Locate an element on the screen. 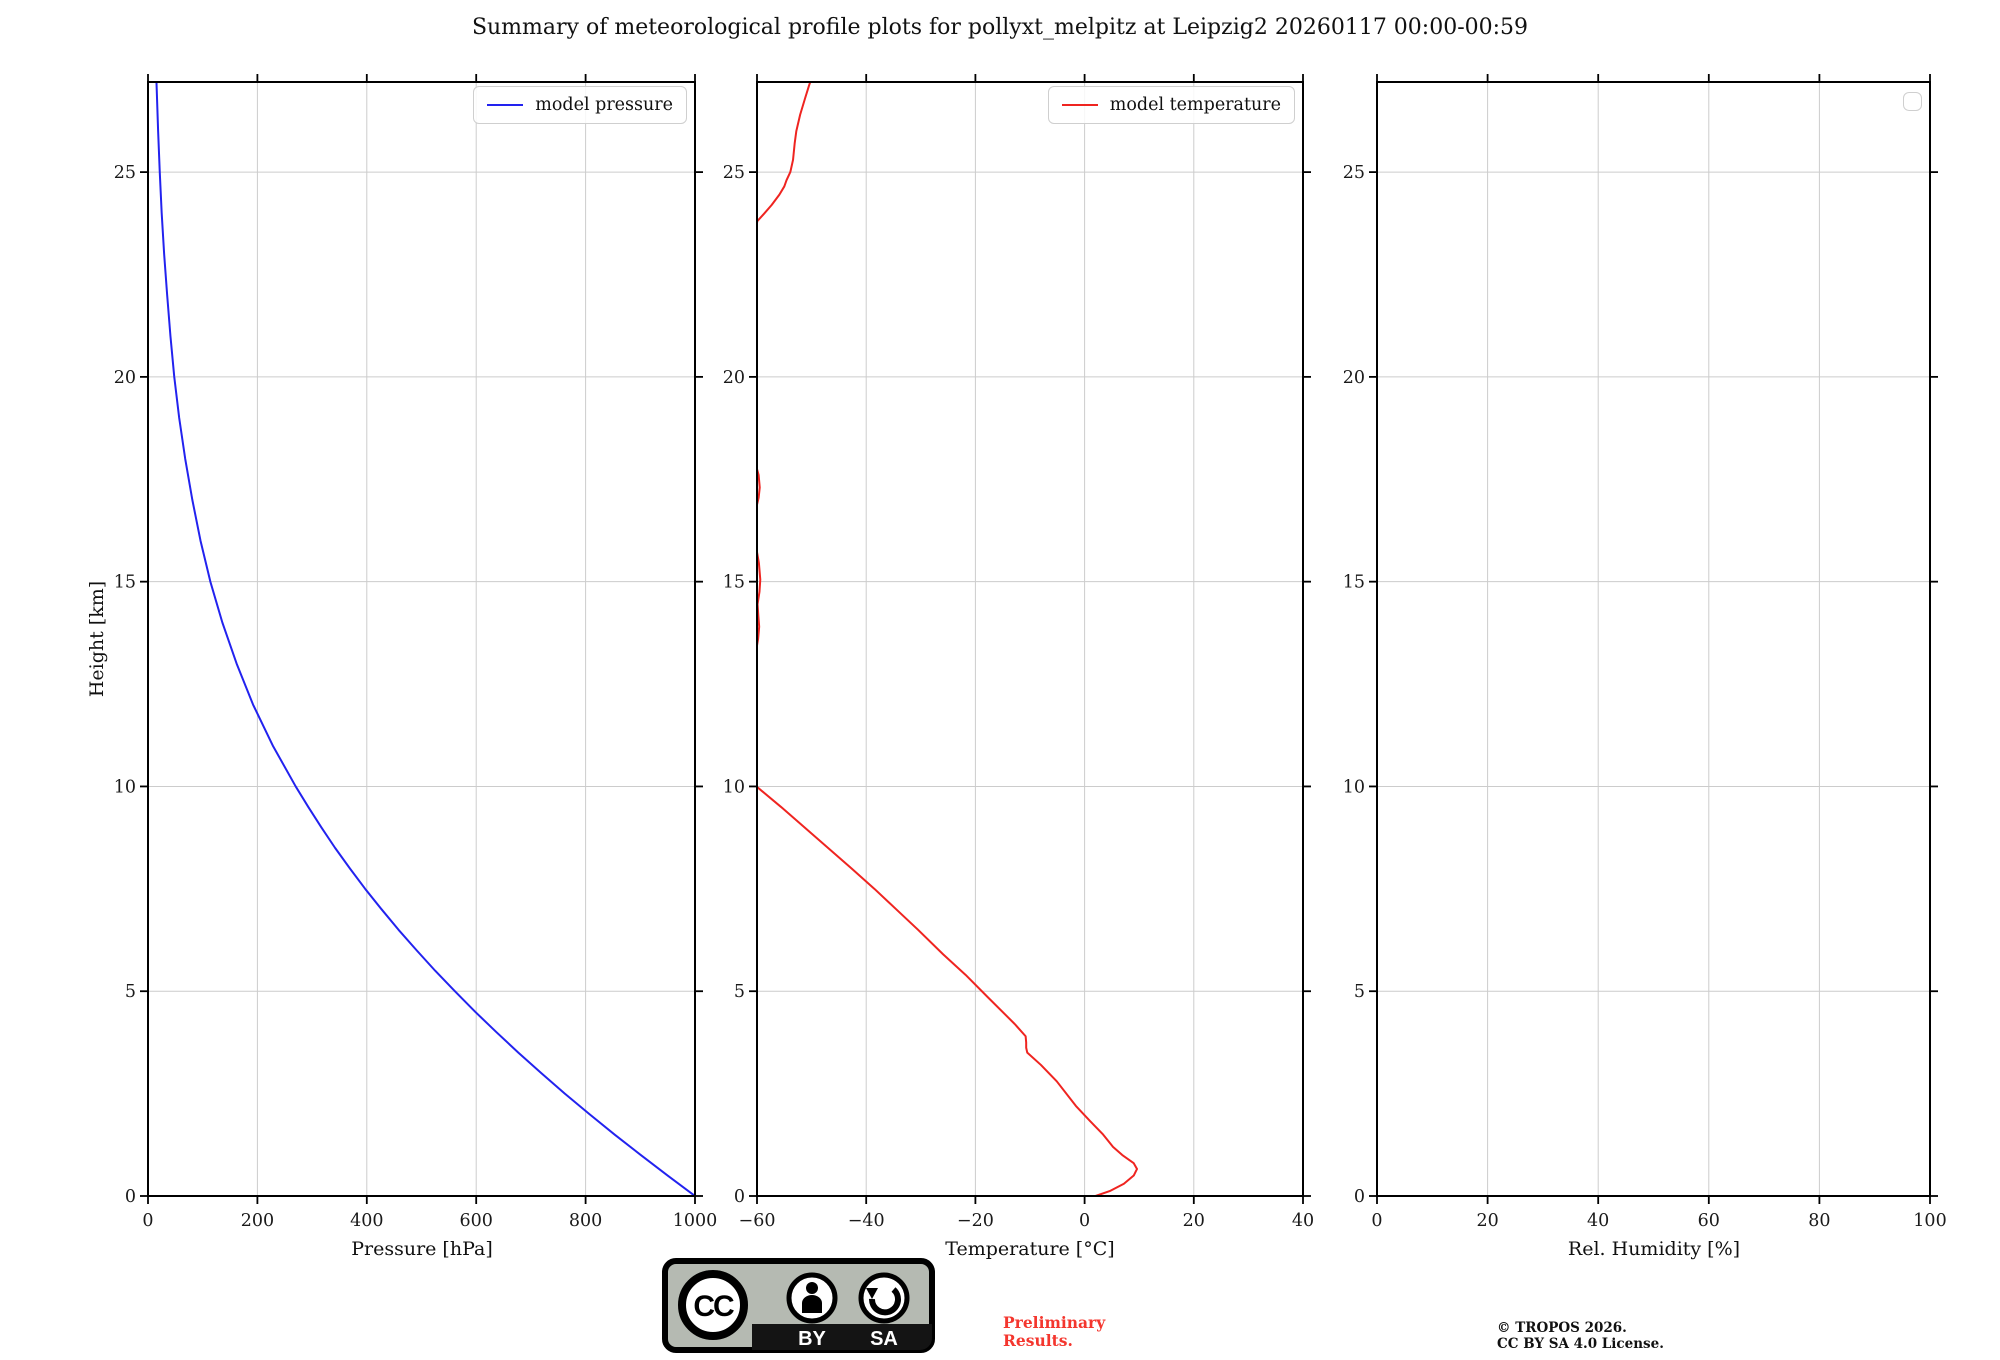 This screenshot has width=2000, height=1360. x-axis-label-pressure: Pressure [hPa] is located at coordinates (422, 1249).